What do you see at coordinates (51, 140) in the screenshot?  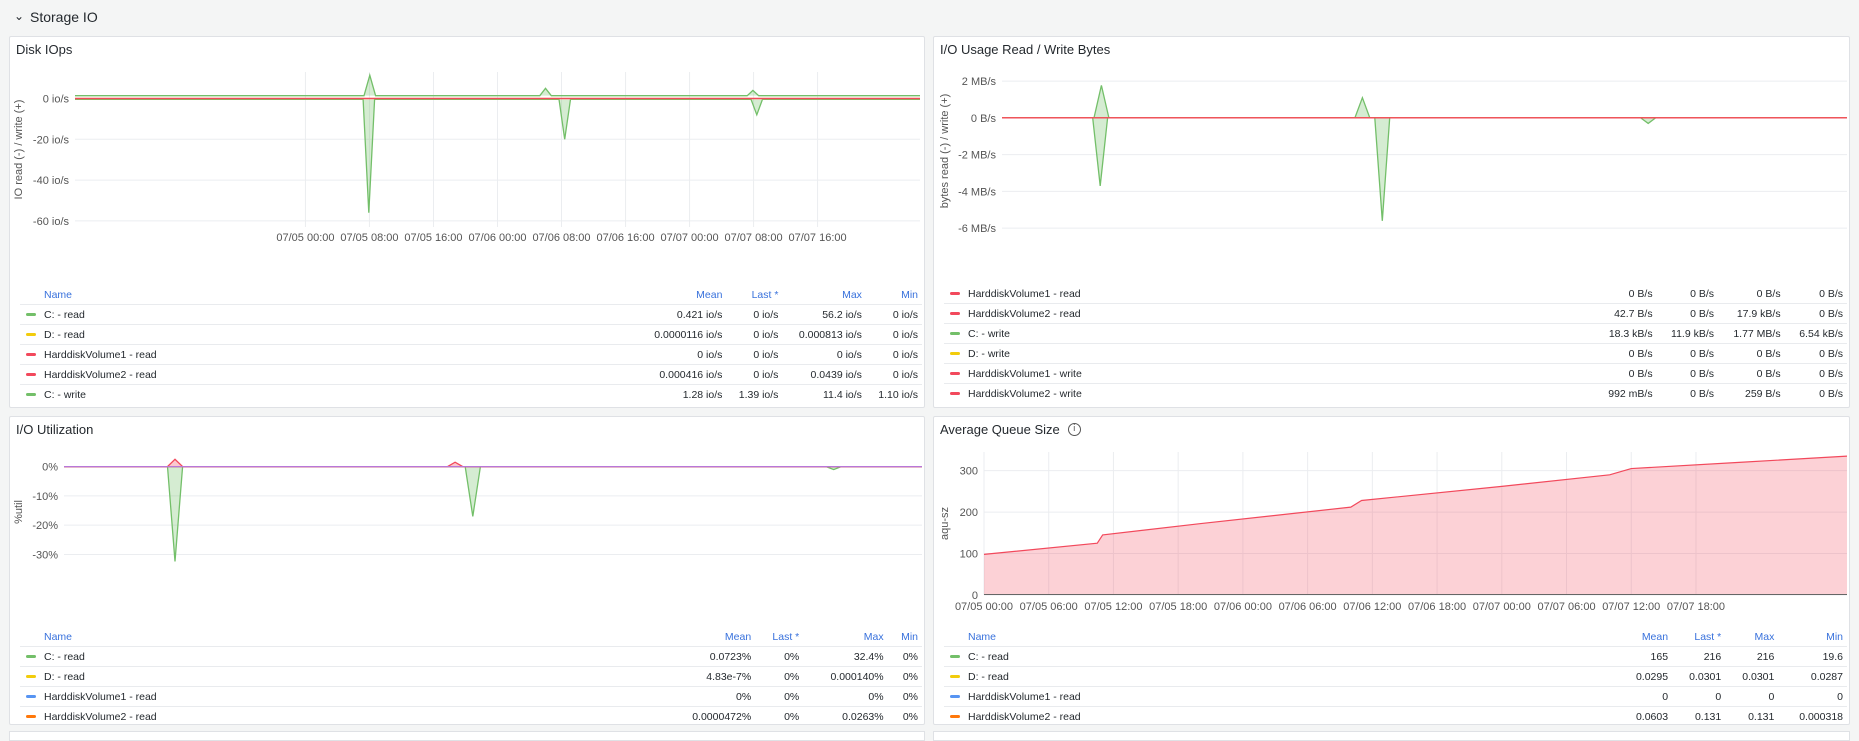 I see `y-tick-label: -20 io/s` at bounding box center [51, 140].